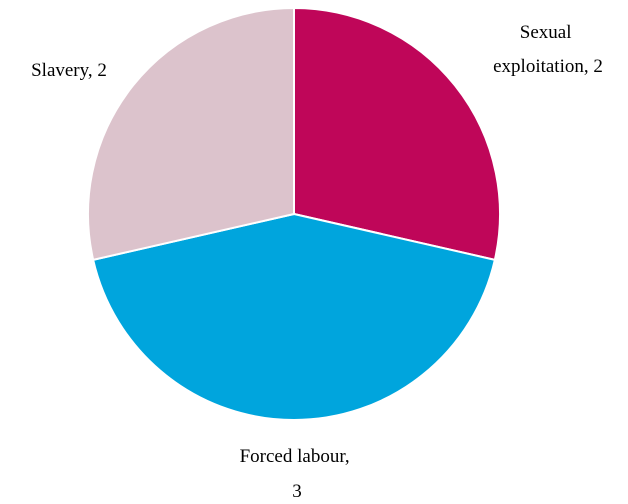  What do you see at coordinates (548, 49) in the screenshot?
I see `slice-label-sexual-exploitation: Sexual exploitation, 2` at bounding box center [548, 49].